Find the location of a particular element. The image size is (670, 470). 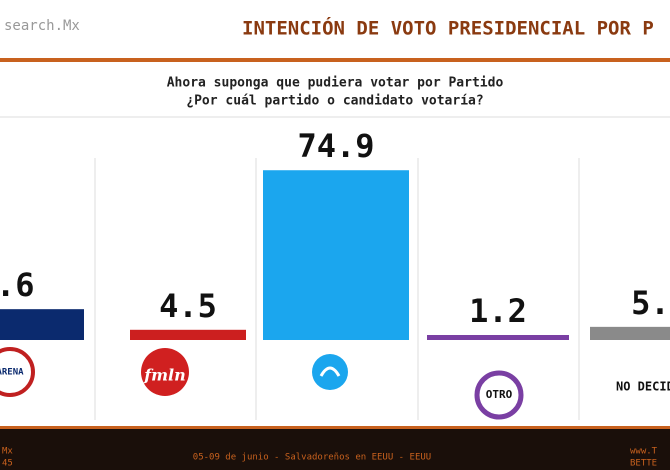

logo-mark is located at coordinates (330, 371).